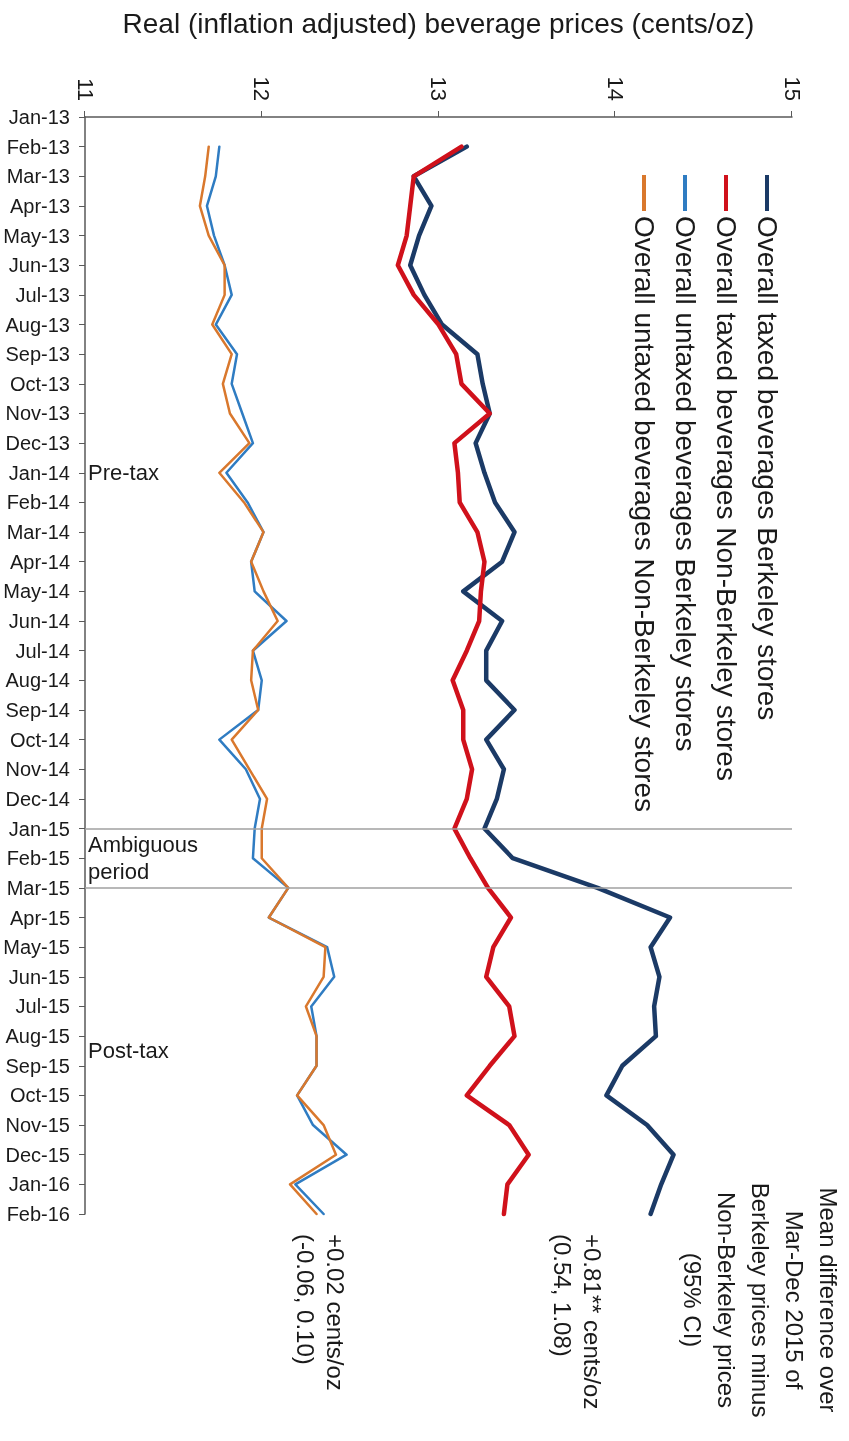  Describe the element at coordinates (39, 976) in the screenshot. I see `y-tick-label: Jun-15` at that location.